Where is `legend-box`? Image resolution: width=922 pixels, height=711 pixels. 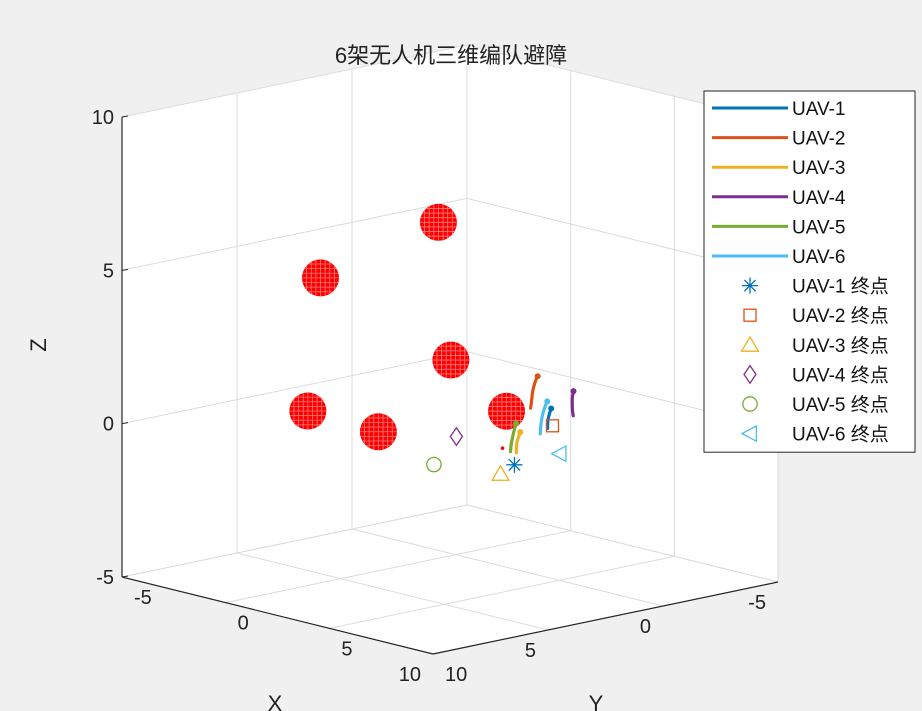 legend-box is located at coordinates (809, 271).